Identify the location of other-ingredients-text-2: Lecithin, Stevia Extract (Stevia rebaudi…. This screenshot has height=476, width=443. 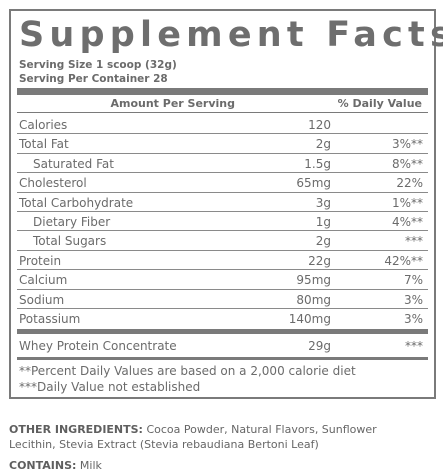
(164, 444).